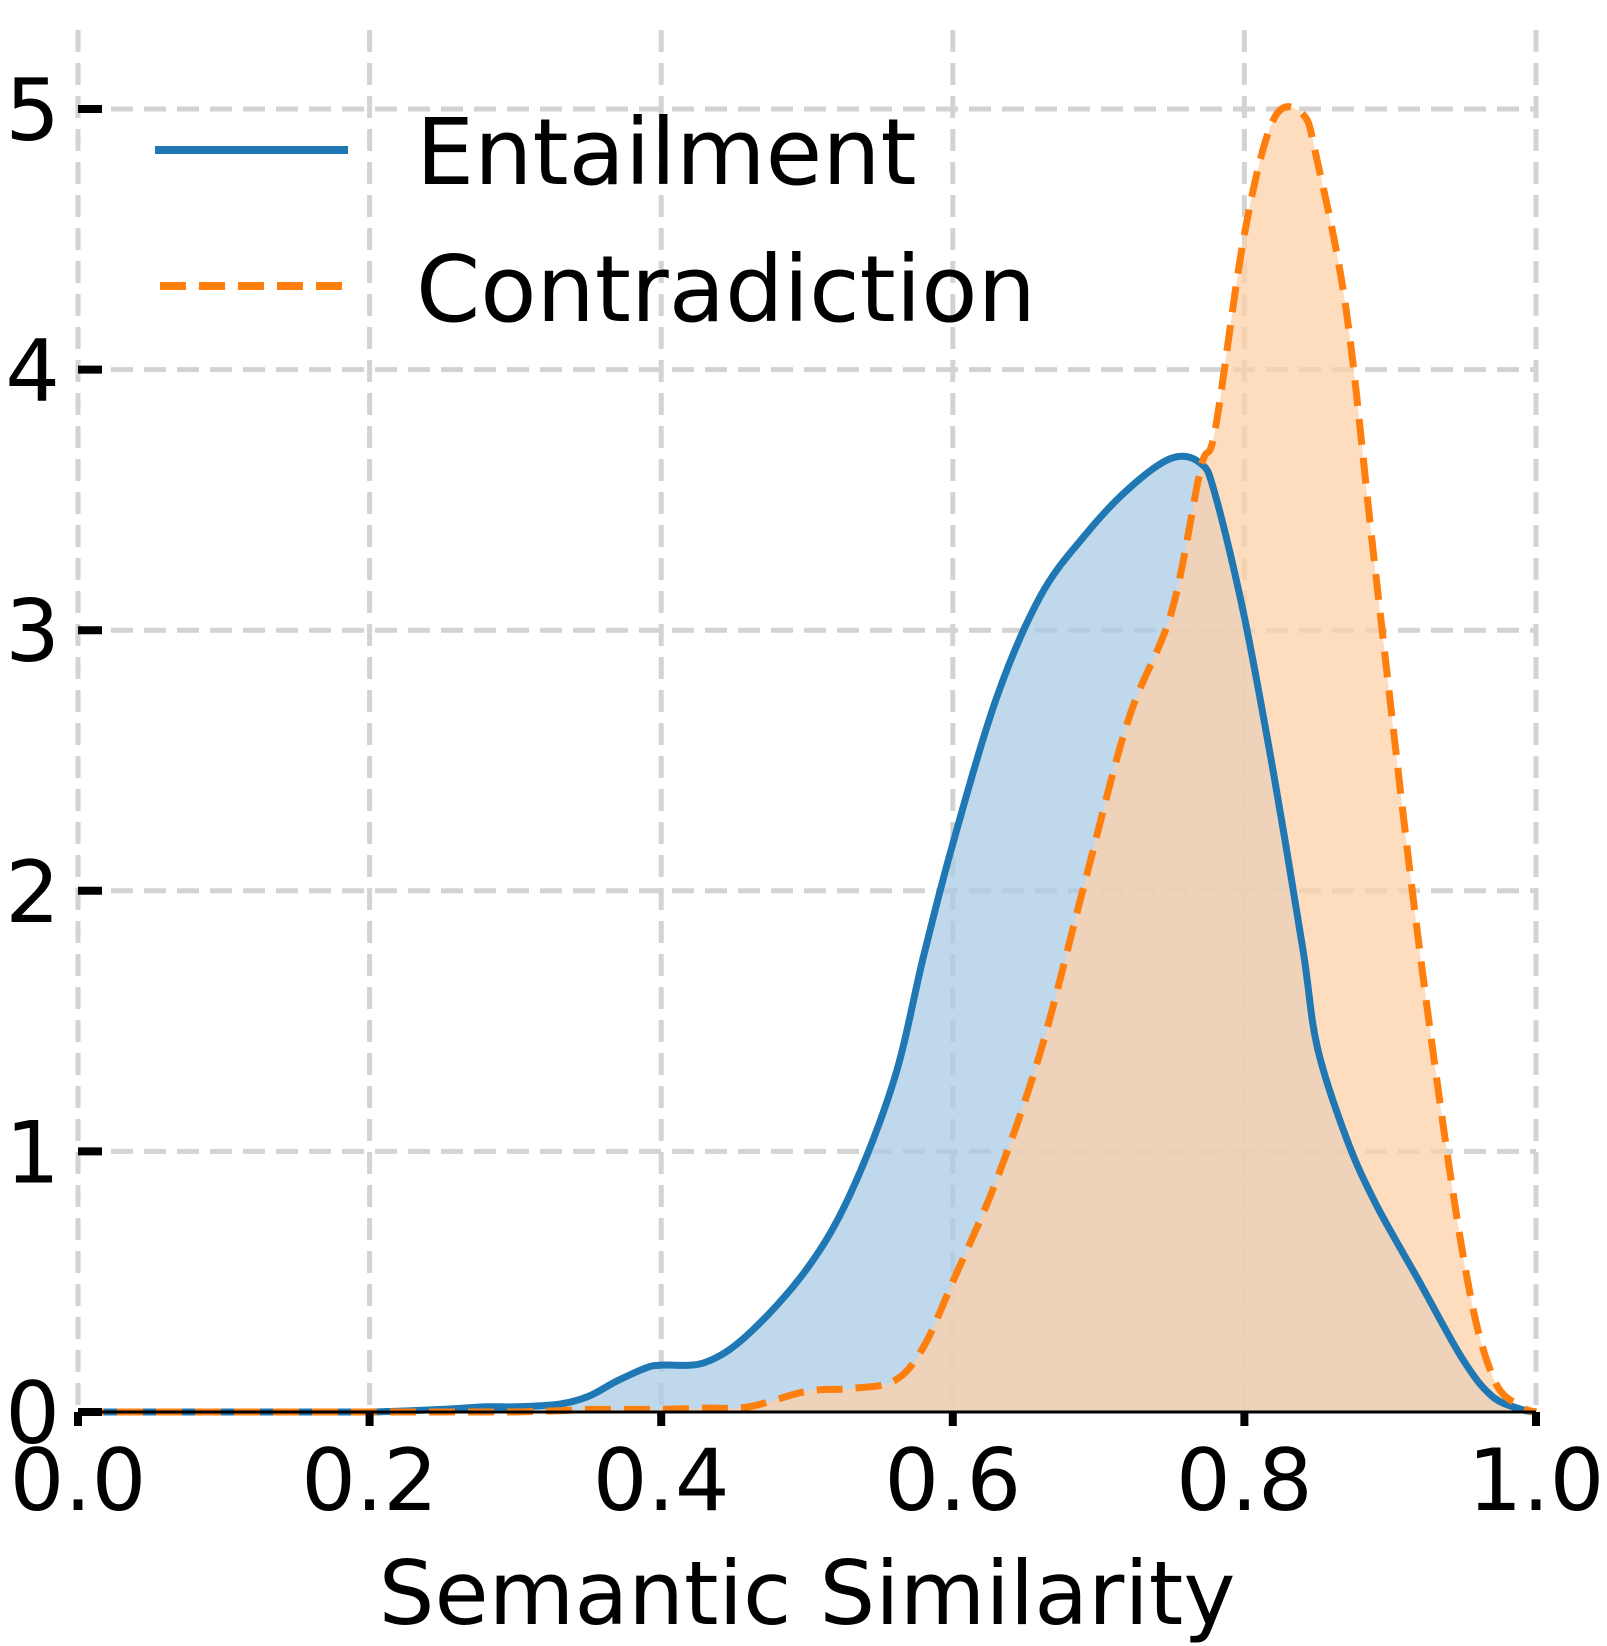  I want to click on y-tick-label-2: 2, so click(32, 893).